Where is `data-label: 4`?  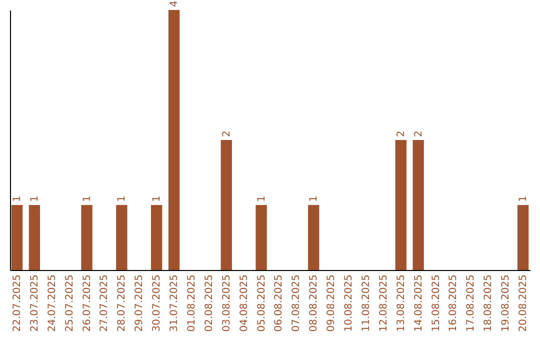 data-label: 4 is located at coordinates (174, 3).